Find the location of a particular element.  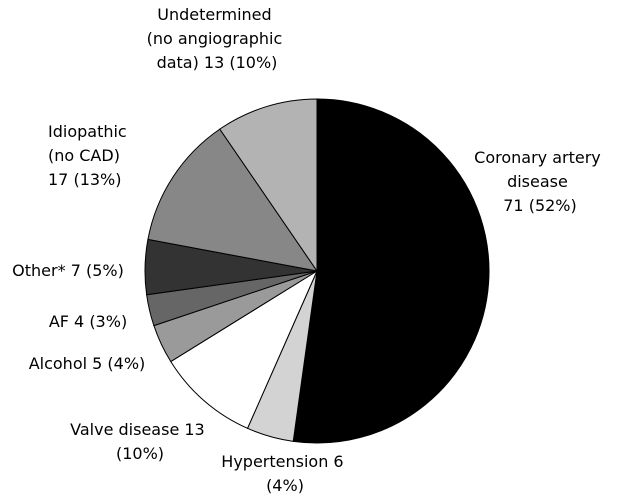

slice-label: Hypertension 6 (4%) is located at coordinates (284, 473).